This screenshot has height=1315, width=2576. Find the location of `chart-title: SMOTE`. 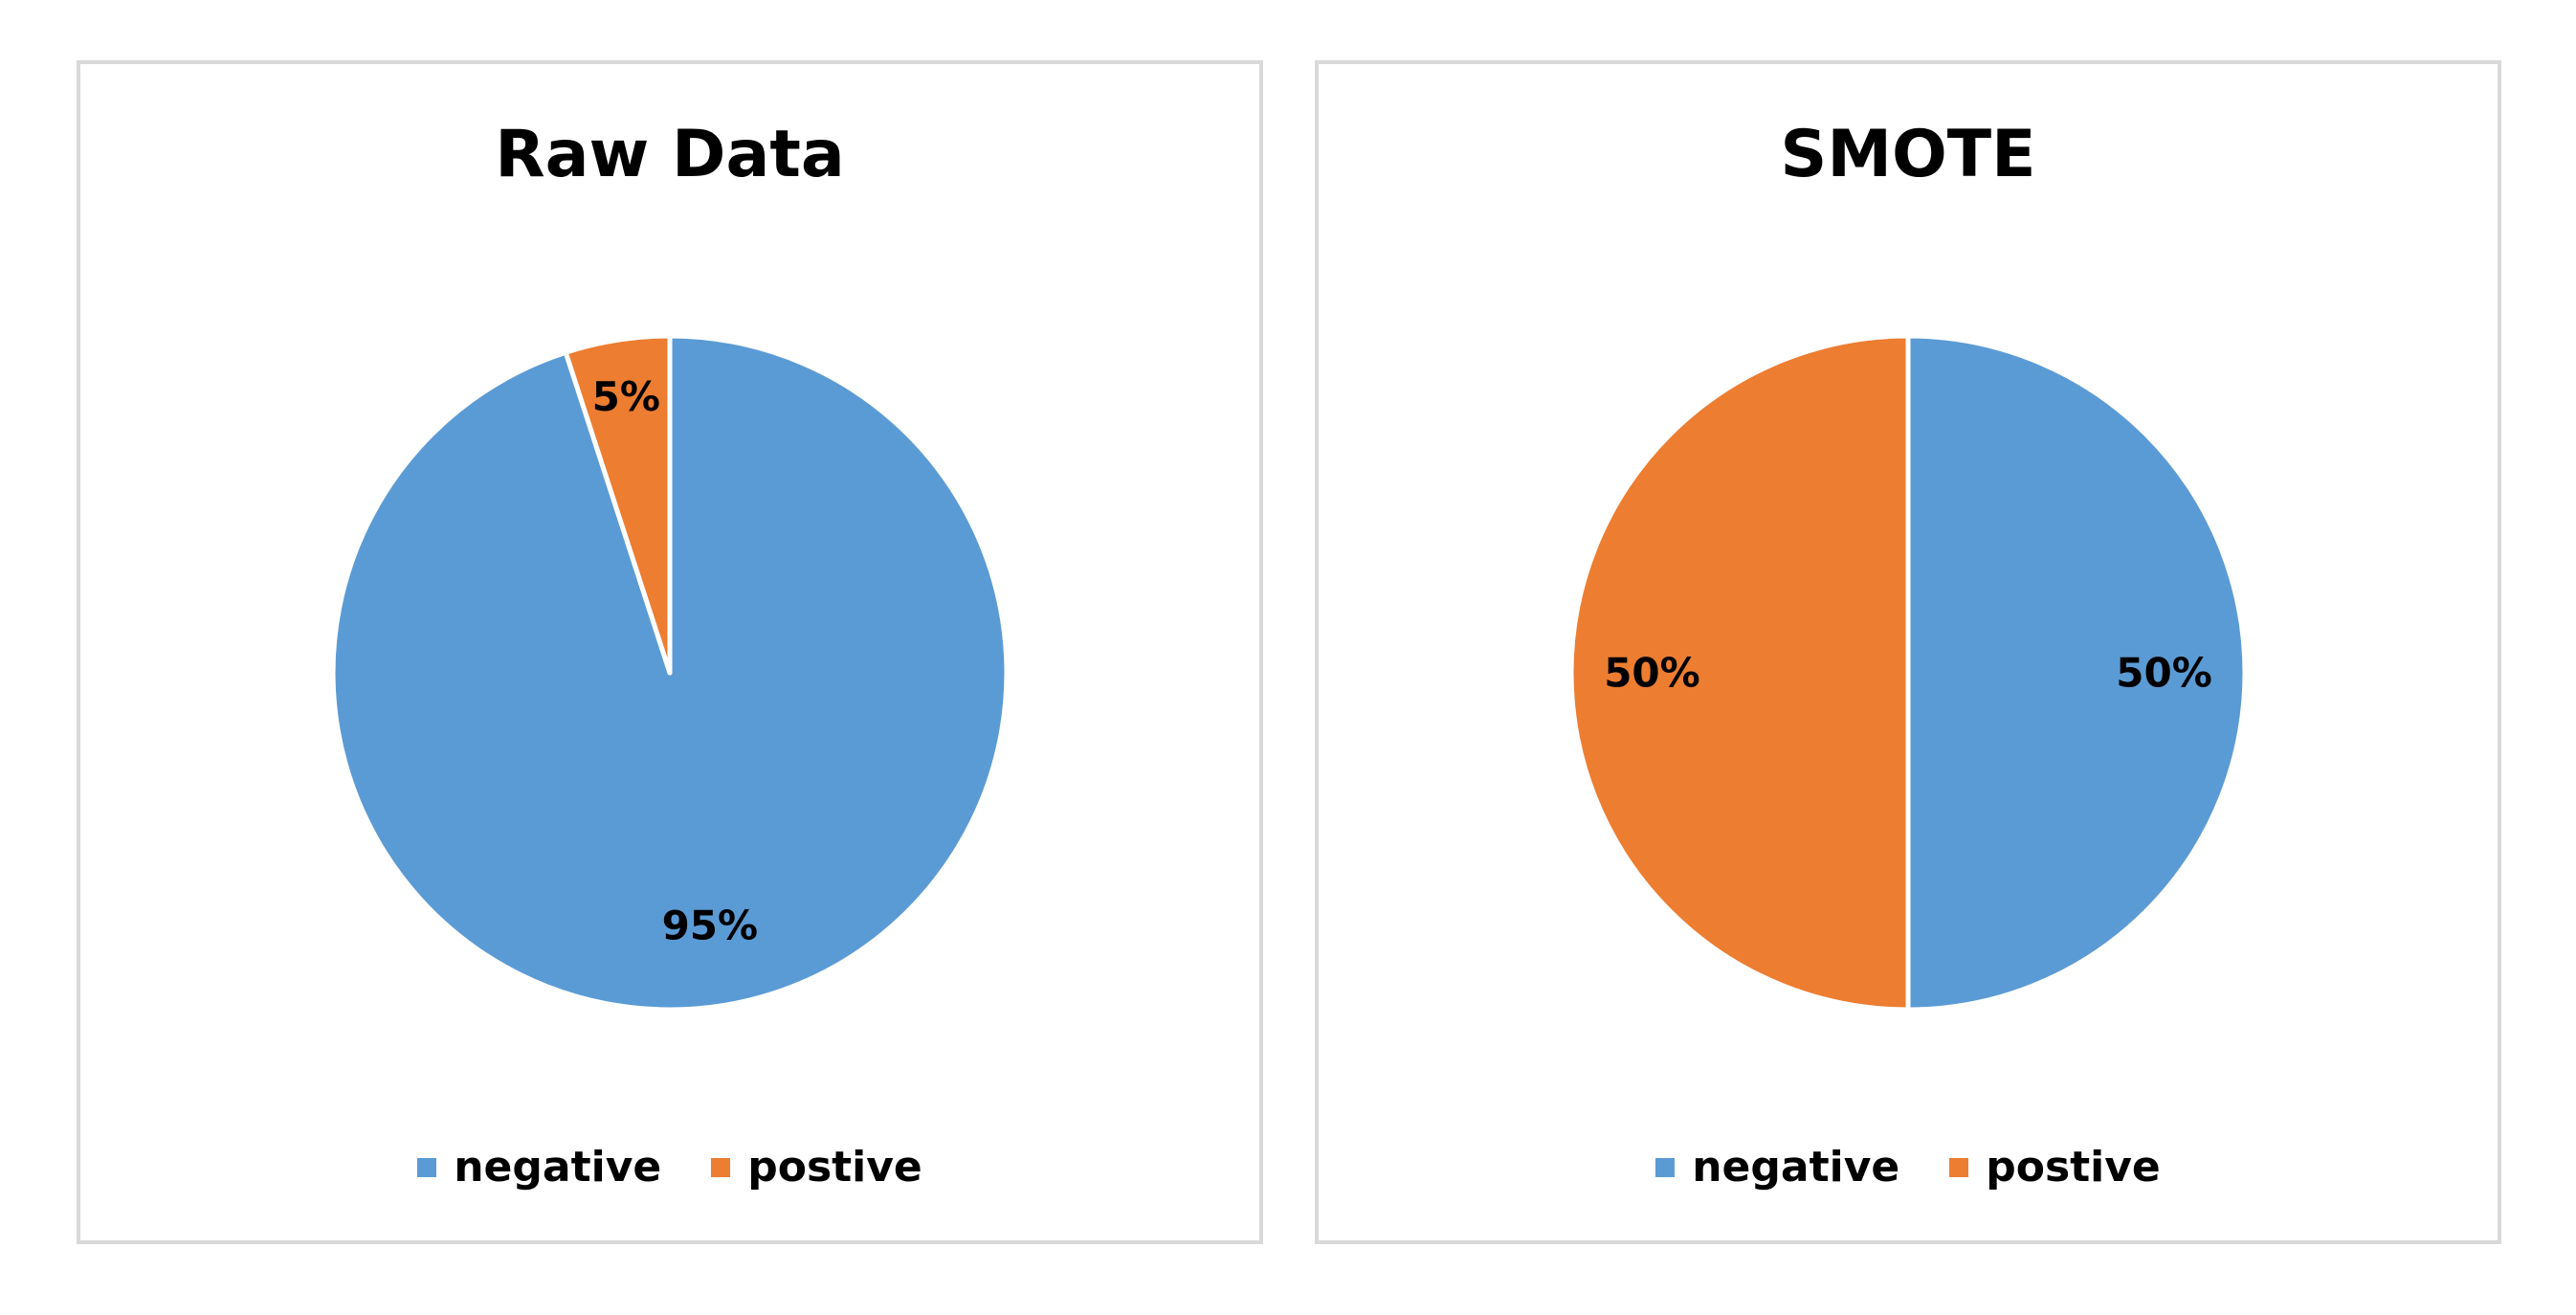

chart-title: SMOTE is located at coordinates (1908, 154).